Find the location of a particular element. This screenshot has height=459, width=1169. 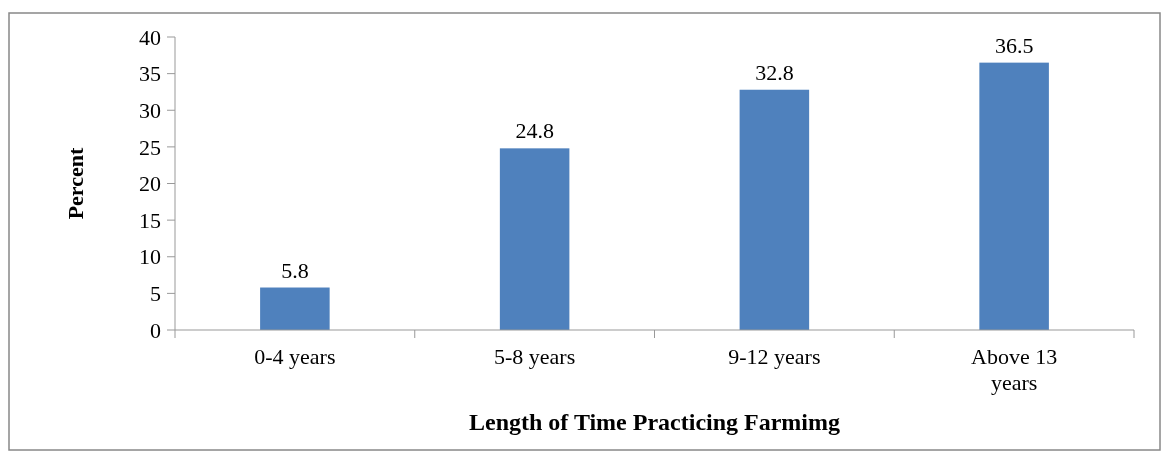

x-tick-label: 5-8 years is located at coordinates (535, 356).